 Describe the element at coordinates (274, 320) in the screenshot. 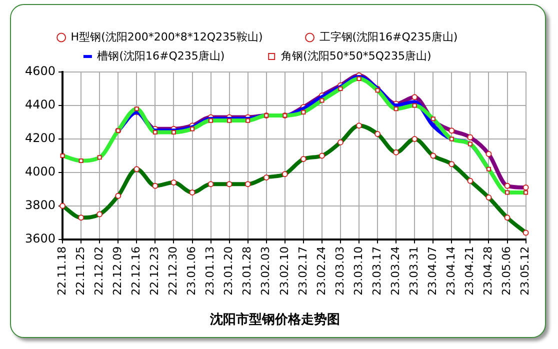

I see `text: 沈阳市型钢价格走势图` at that location.